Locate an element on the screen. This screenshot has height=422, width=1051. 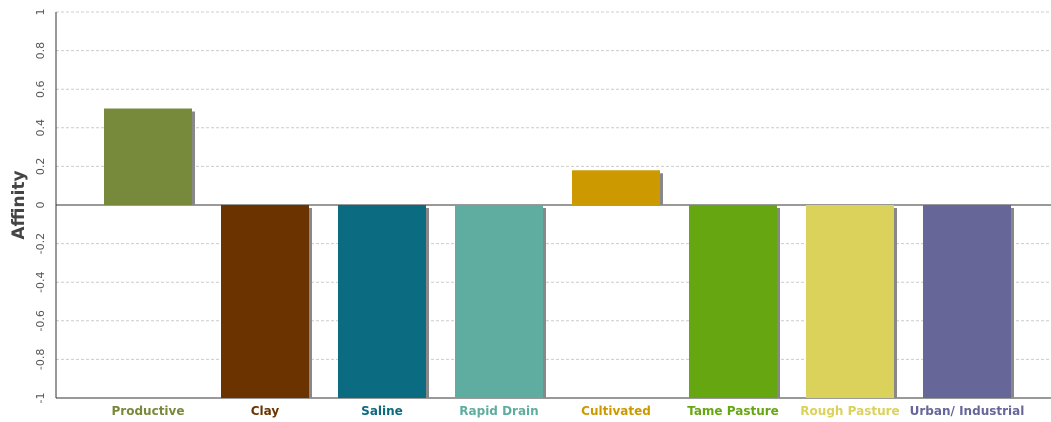
y-axis-title: Affinity is located at coordinates (19, 204).